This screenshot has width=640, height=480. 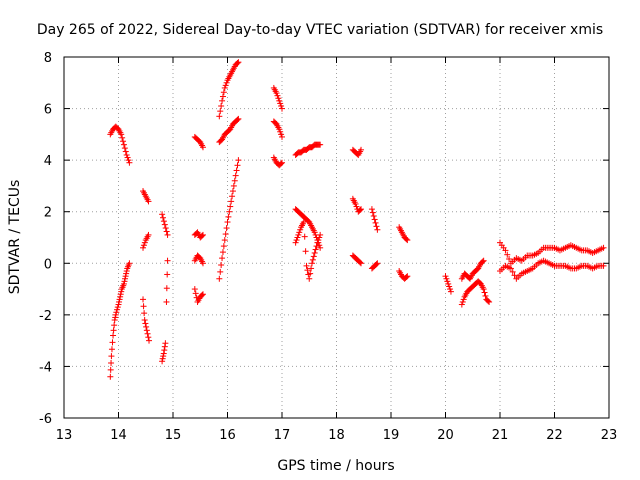 What do you see at coordinates (173, 435) in the screenshot?
I see `x-tick-label: 15` at bounding box center [173, 435].